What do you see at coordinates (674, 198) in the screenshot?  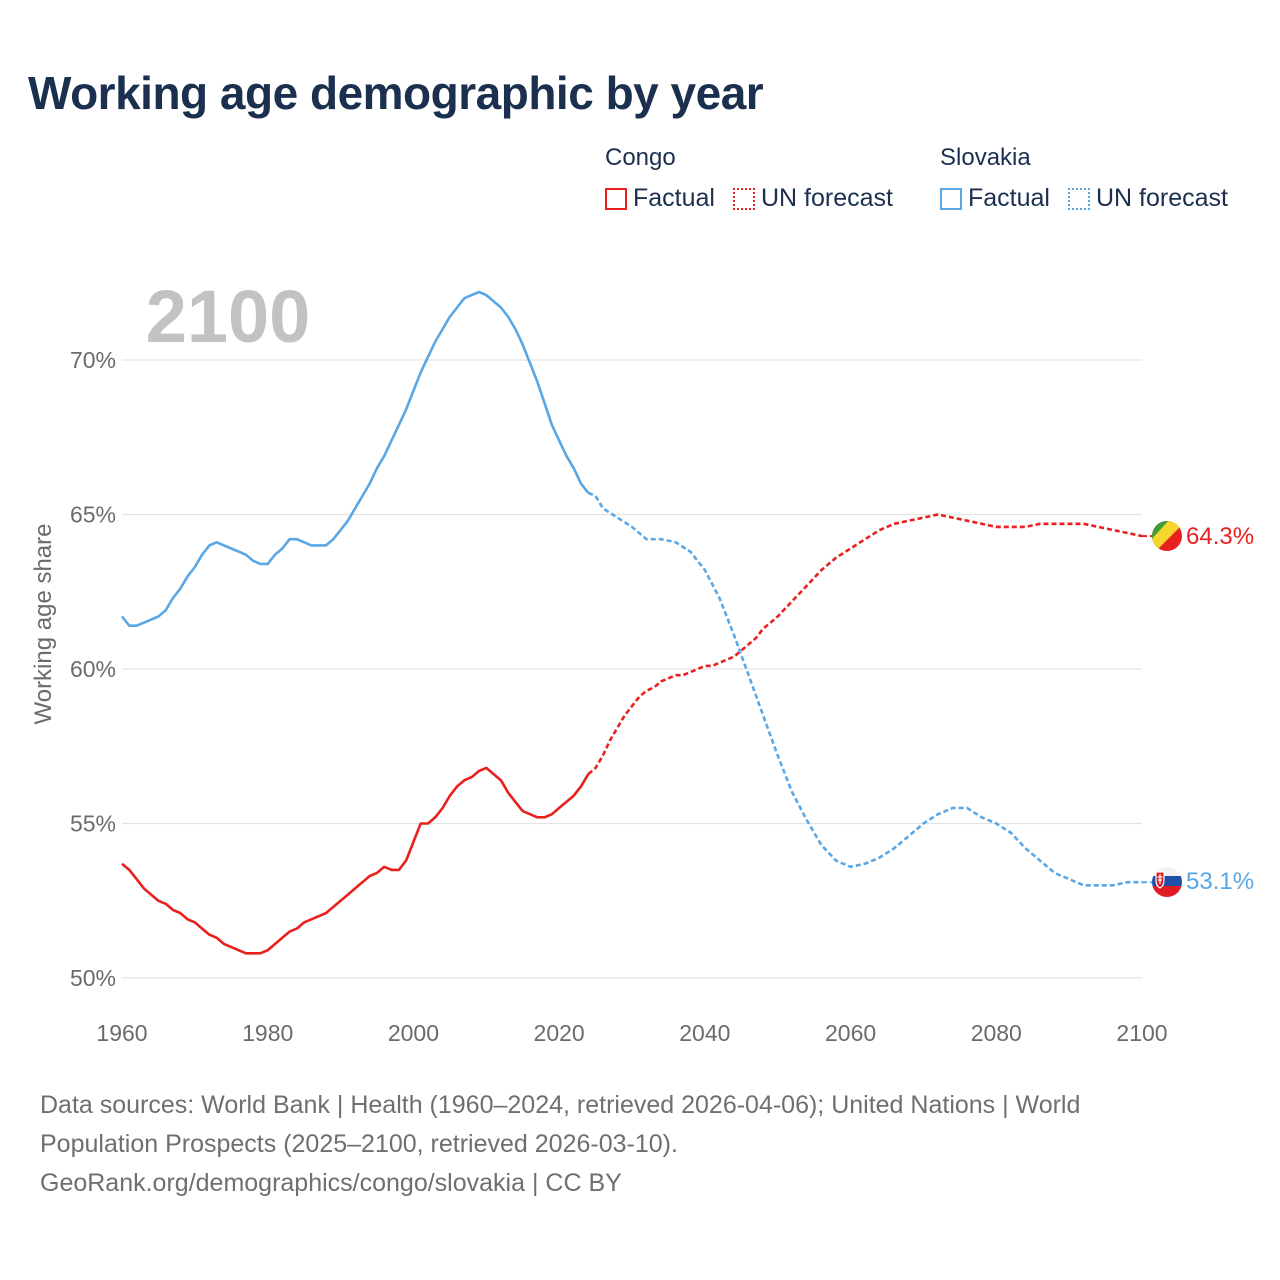 I see `legend-label-congo-factual: Factual` at bounding box center [674, 198].